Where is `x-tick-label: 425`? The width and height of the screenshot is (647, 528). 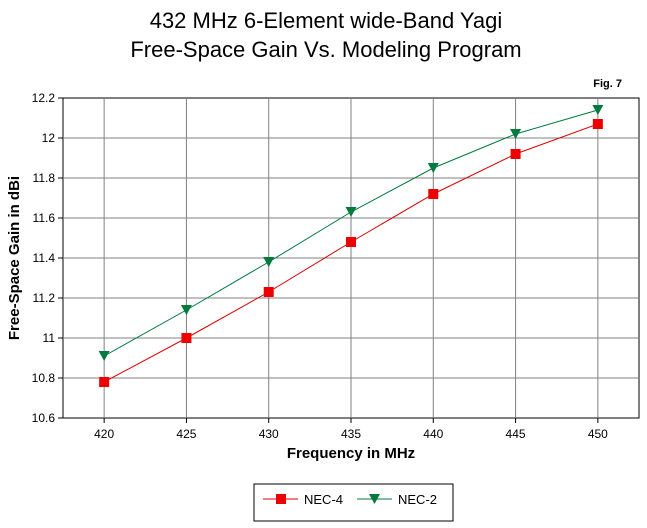
x-tick-label: 425 is located at coordinates (186, 434).